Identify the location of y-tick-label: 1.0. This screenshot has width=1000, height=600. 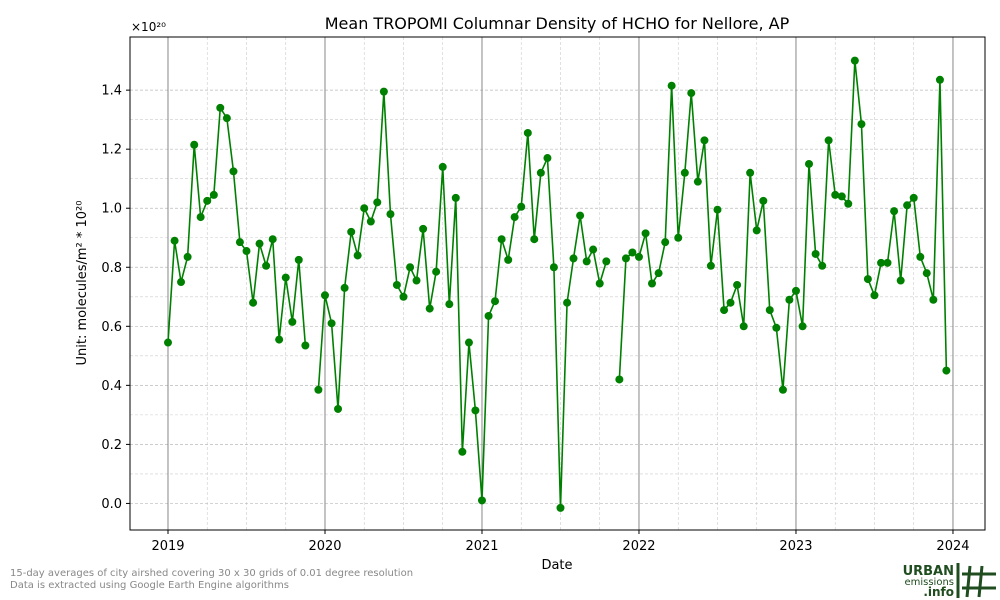
(111, 209).